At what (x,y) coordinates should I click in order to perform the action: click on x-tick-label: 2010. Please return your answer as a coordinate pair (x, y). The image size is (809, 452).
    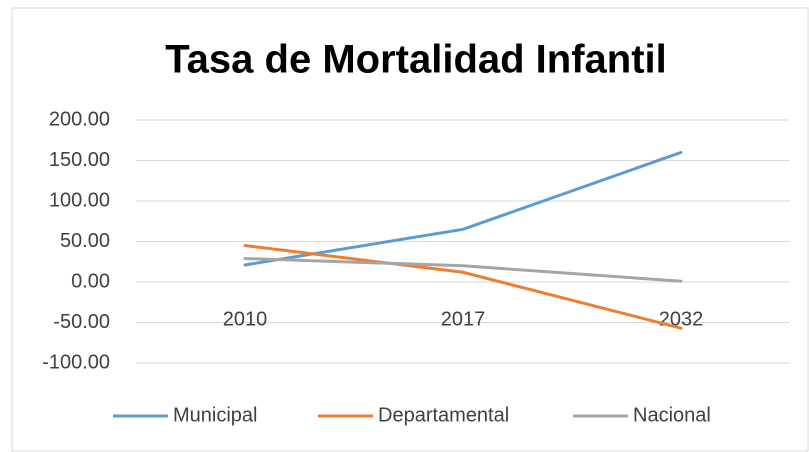
    Looking at the image, I should click on (245, 319).